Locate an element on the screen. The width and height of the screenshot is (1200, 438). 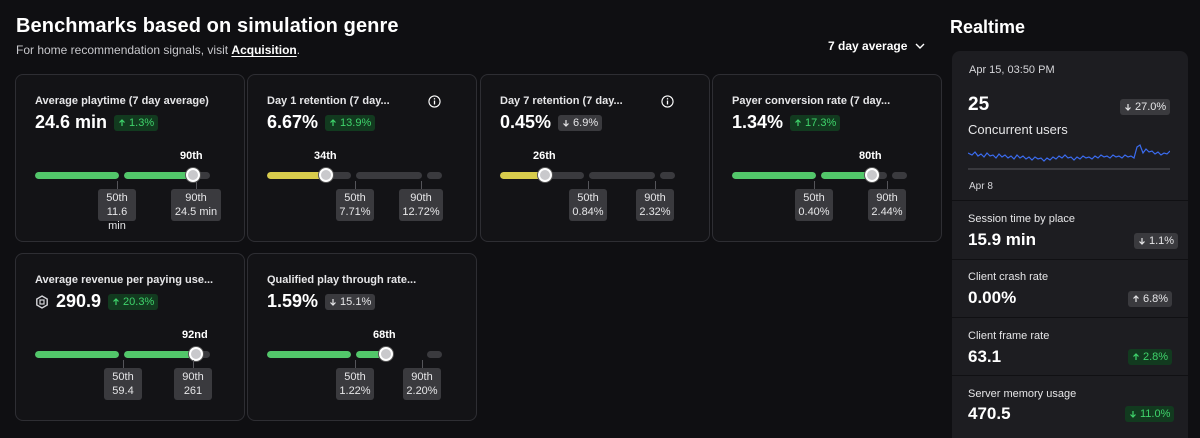
period-dropdown: 7 day average is located at coordinates (876, 46).